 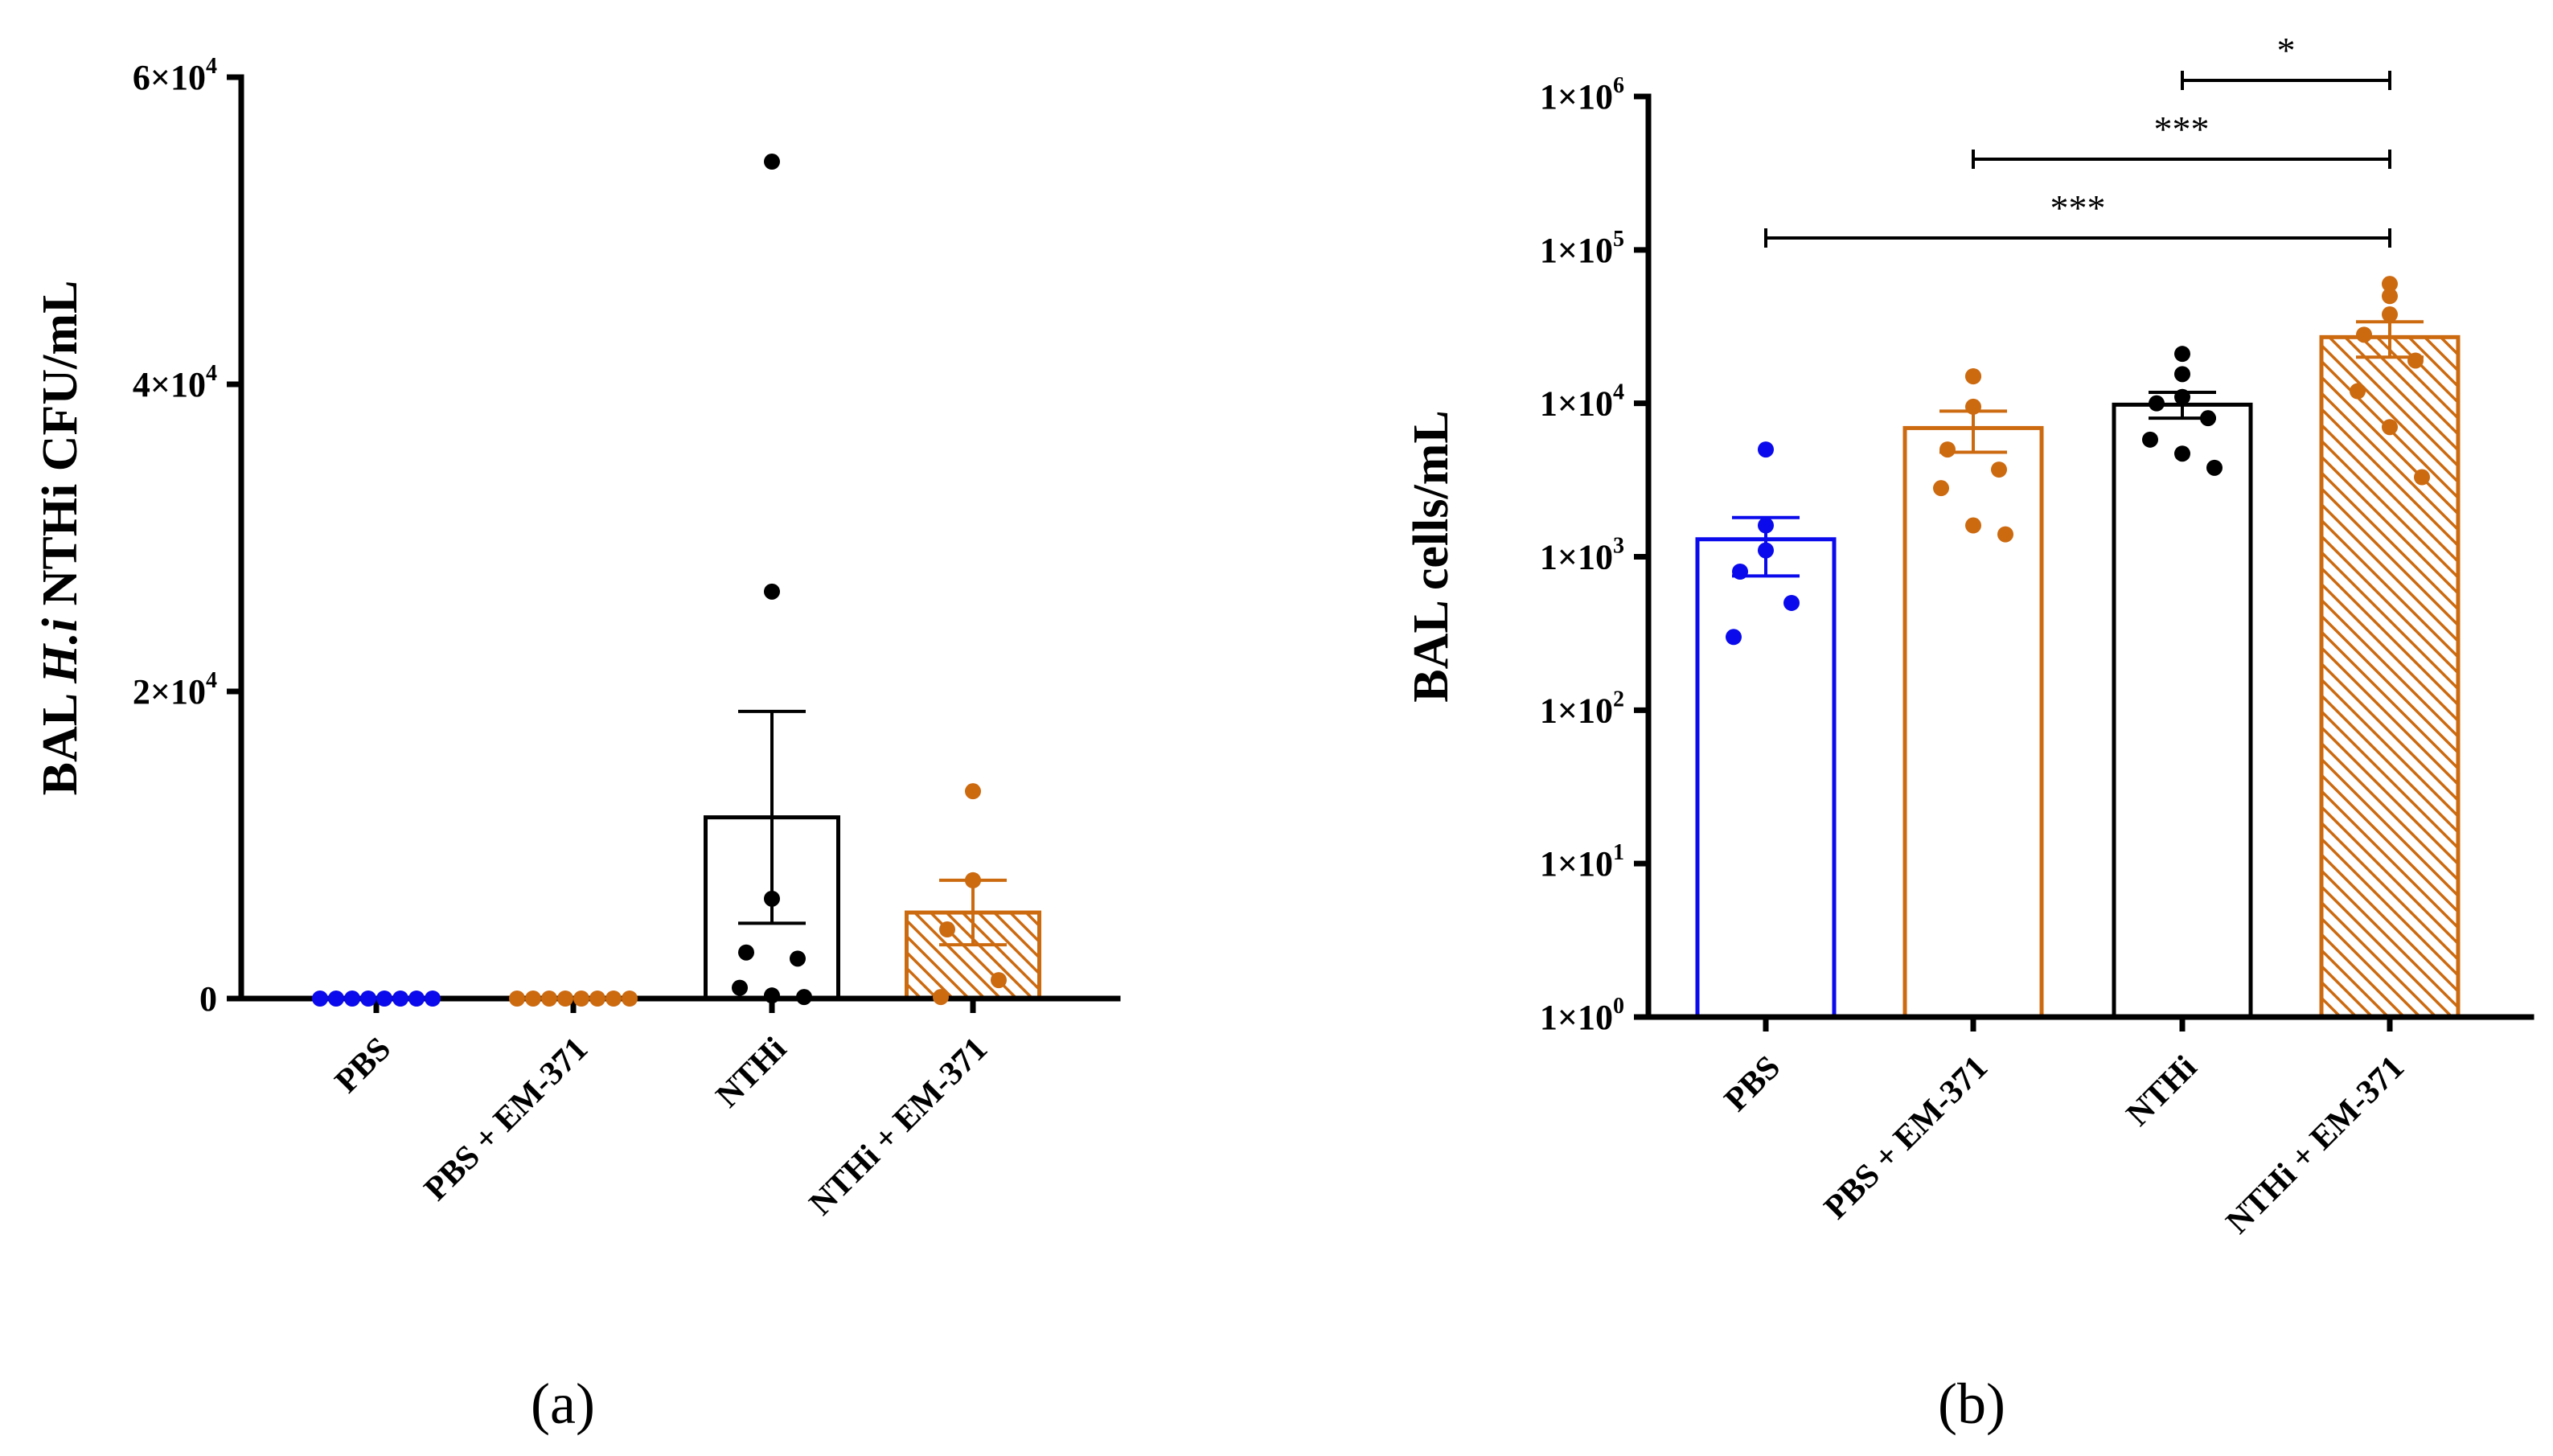 I want to click on y-tick-label: 1×10⁵, so click(x=1582, y=248).